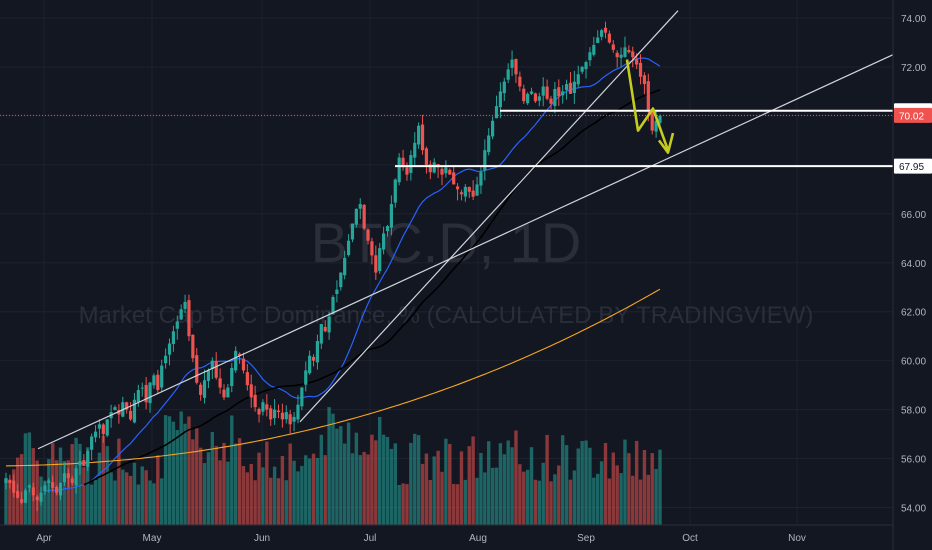 The image size is (932, 550). I want to click on y-tick-label: 58.00, so click(913, 411).